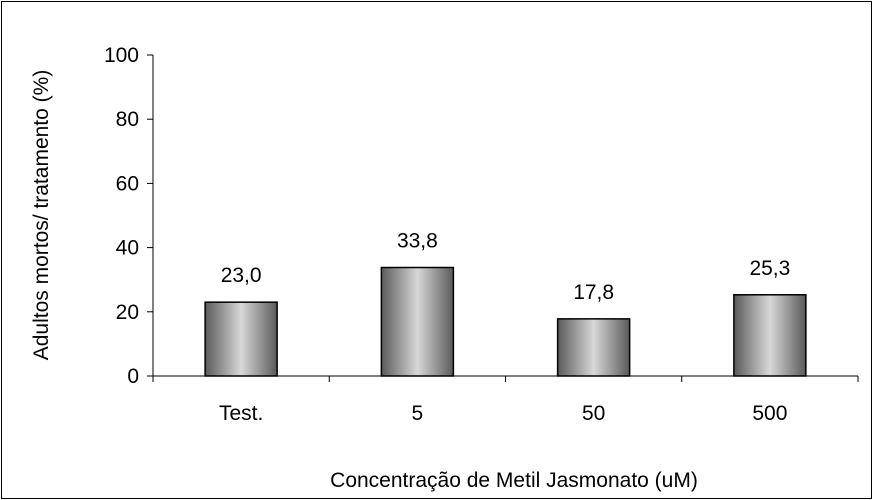 This screenshot has height=500, width=874. What do you see at coordinates (241, 275) in the screenshot?
I see `bar-value-label: 23,0` at bounding box center [241, 275].